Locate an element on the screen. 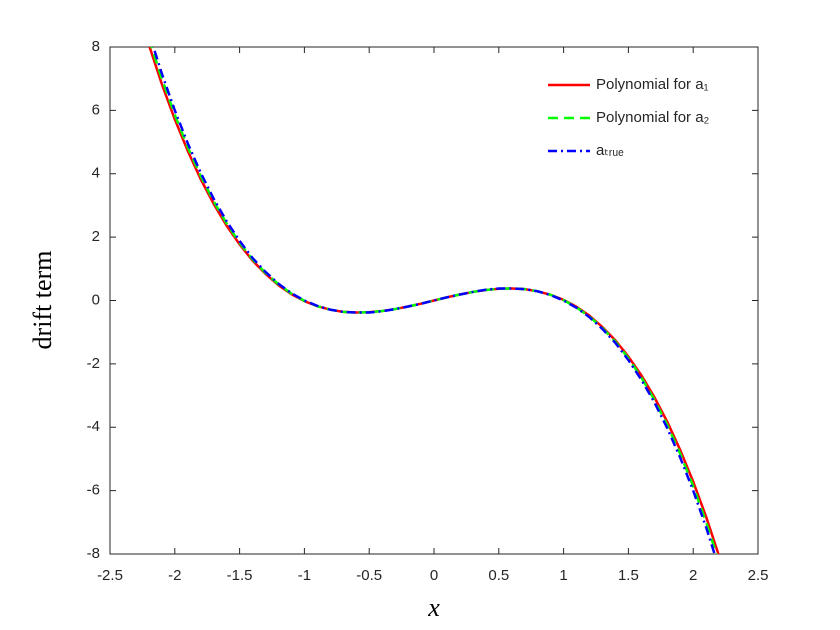 The image size is (840, 630). y-tick-label: 6 is located at coordinates (96, 109).